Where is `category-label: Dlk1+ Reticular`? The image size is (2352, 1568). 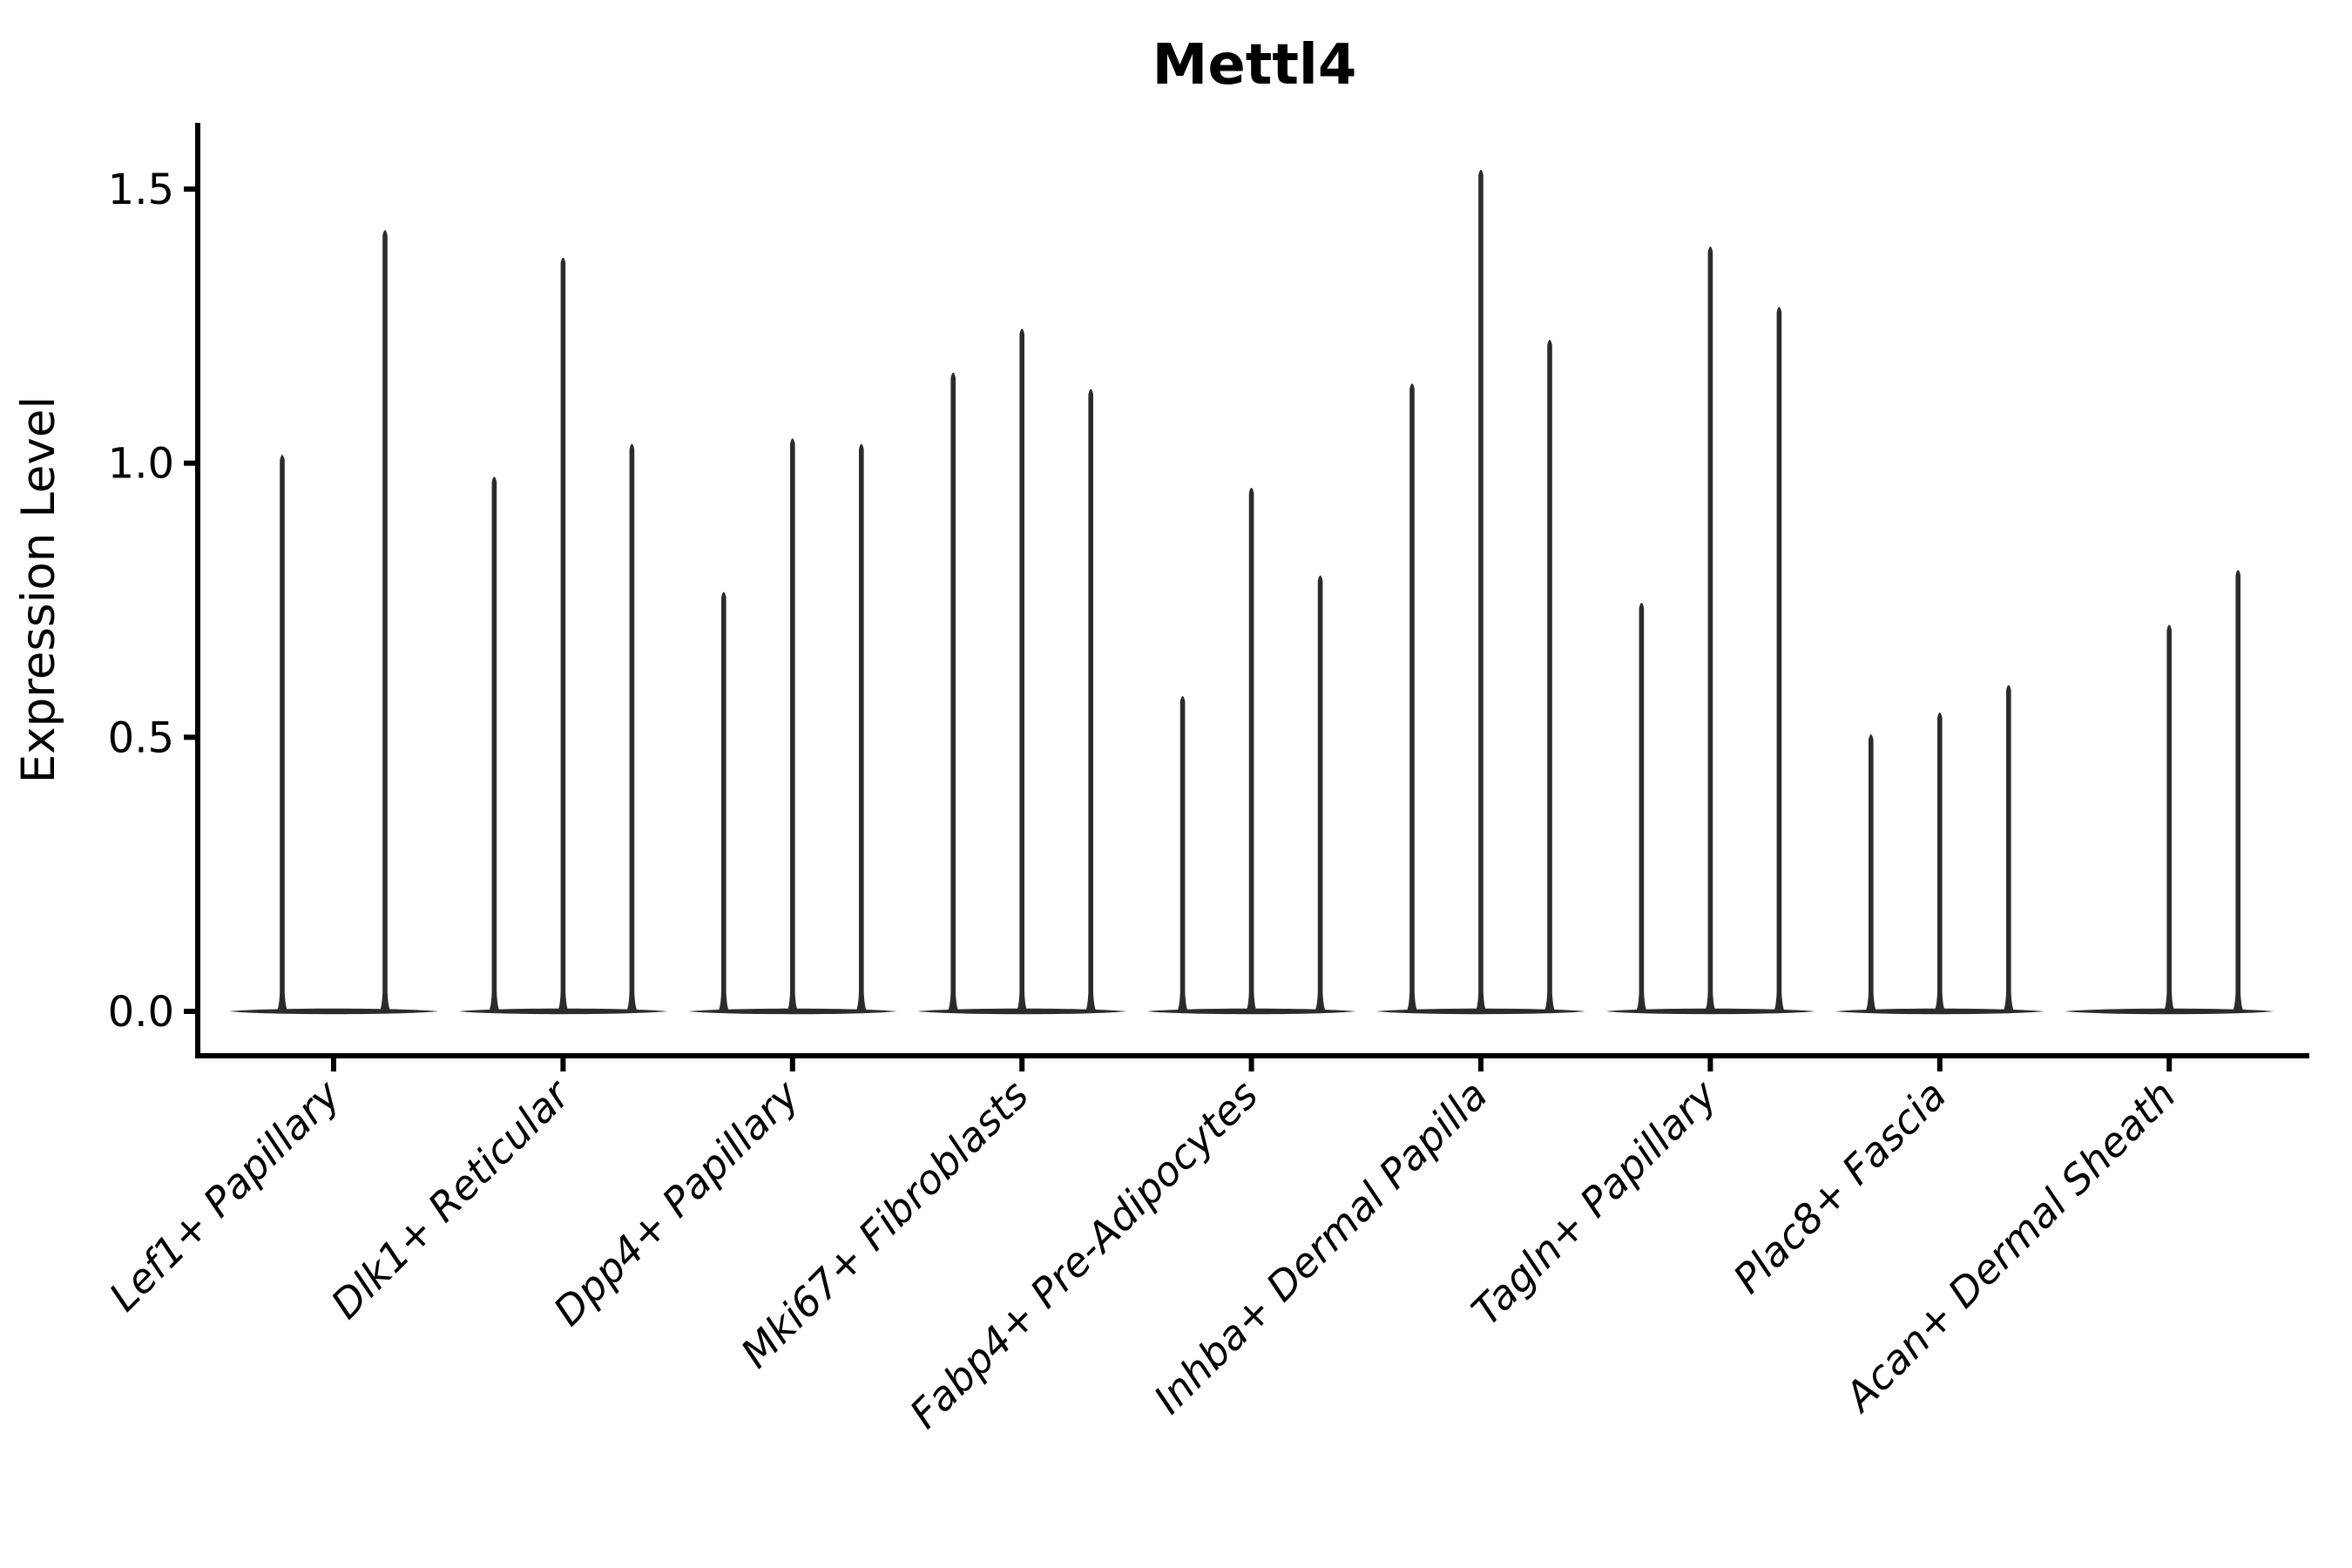
category-label: Dlk1+ Reticular is located at coordinates (451, 1198).